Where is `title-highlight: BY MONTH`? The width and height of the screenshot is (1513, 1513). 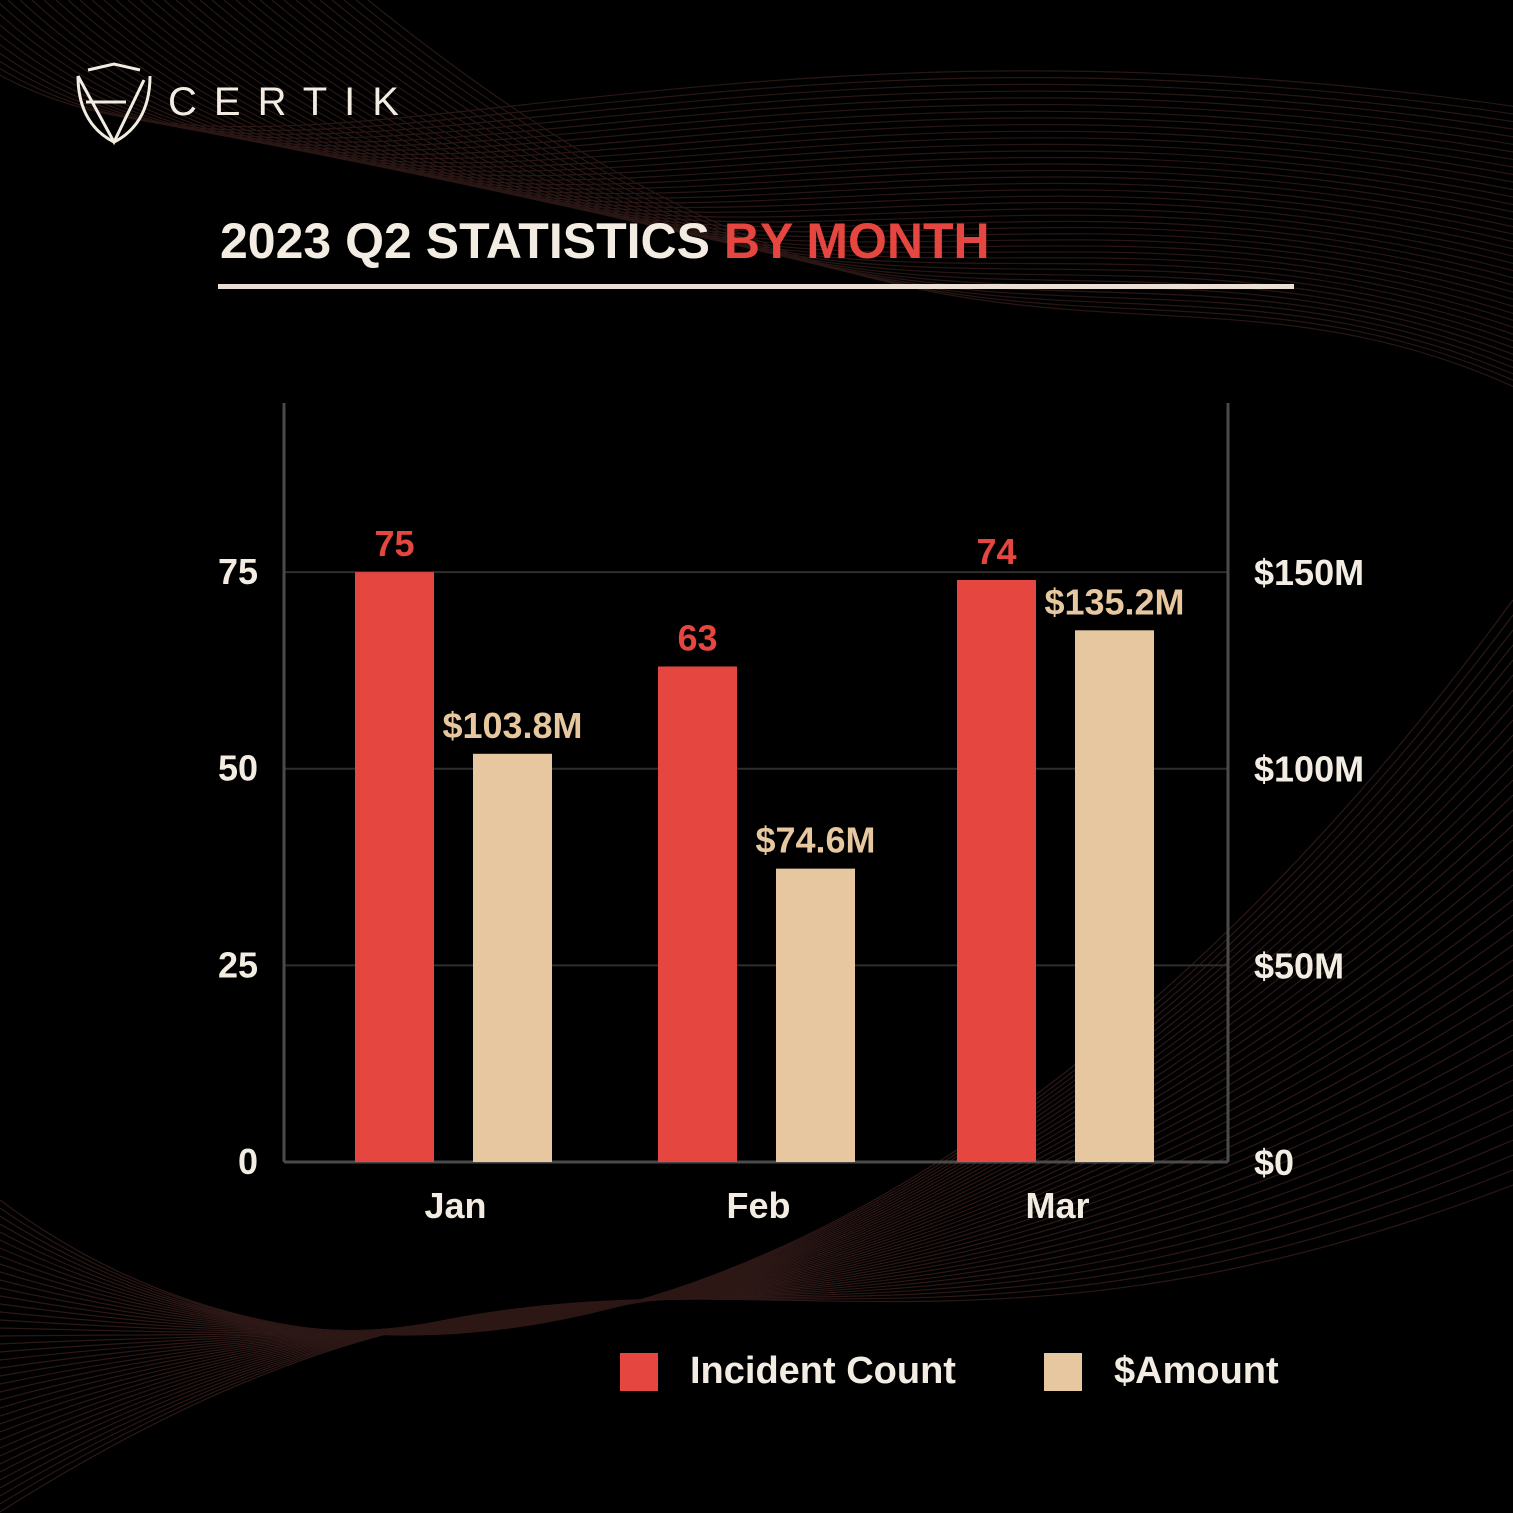
title-highlight: BY MONTH is located at coordinates (856, 241).